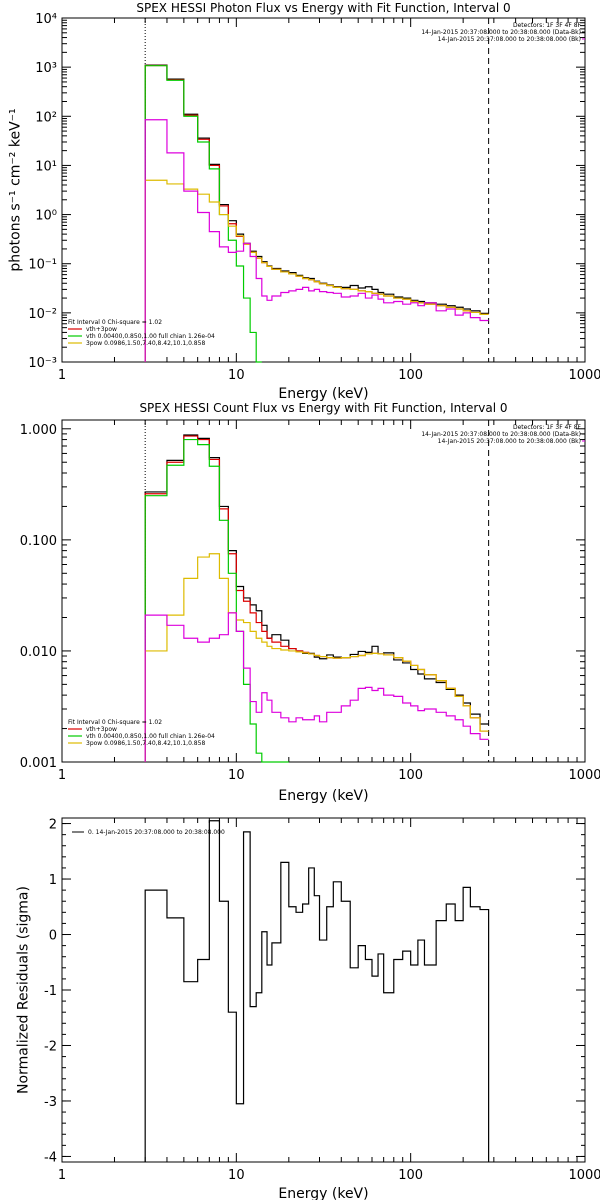  What do you see at coordinates (46, 117) in the screenshot?
I see `panel-0-ytick-label-5: 10²` at bounding box center [46, 117].